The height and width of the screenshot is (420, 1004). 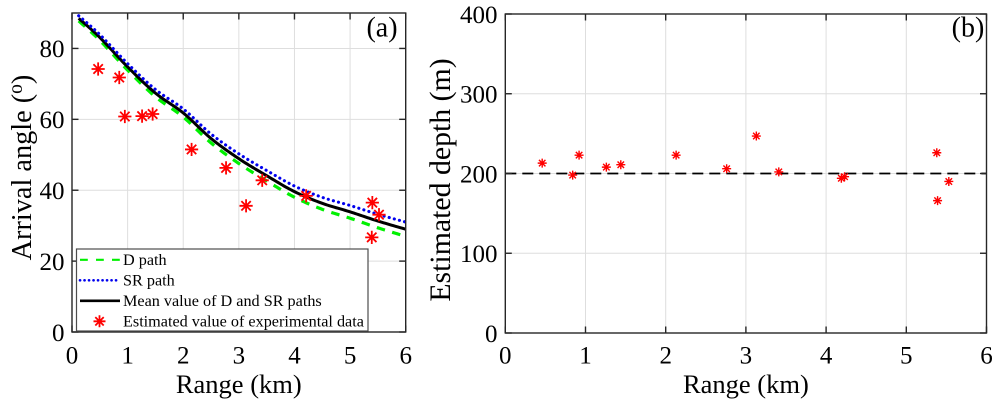 What do you see at coordinates (440, 179) in the screenshot?
I see `svg-text: Estimated depth (m)` at bounding box center [440, 179].